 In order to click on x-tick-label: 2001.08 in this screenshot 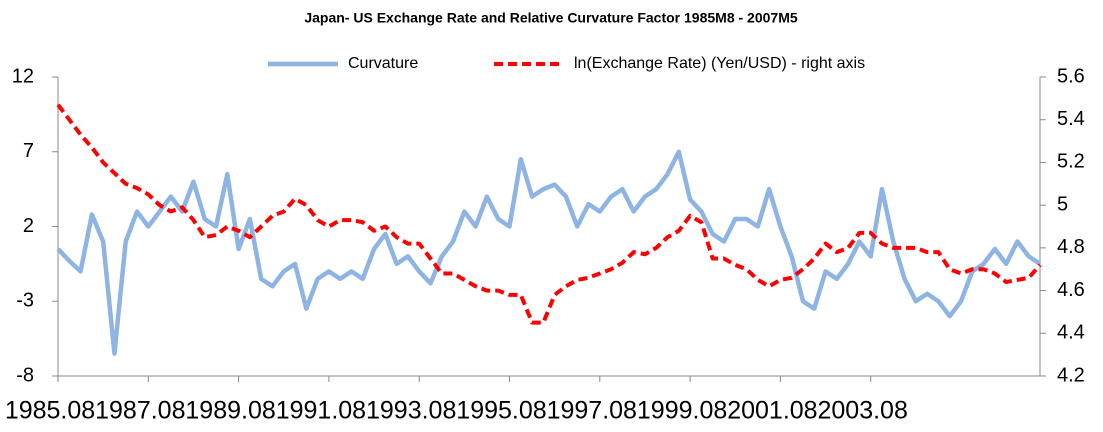, I will do `click(772, 411)`.